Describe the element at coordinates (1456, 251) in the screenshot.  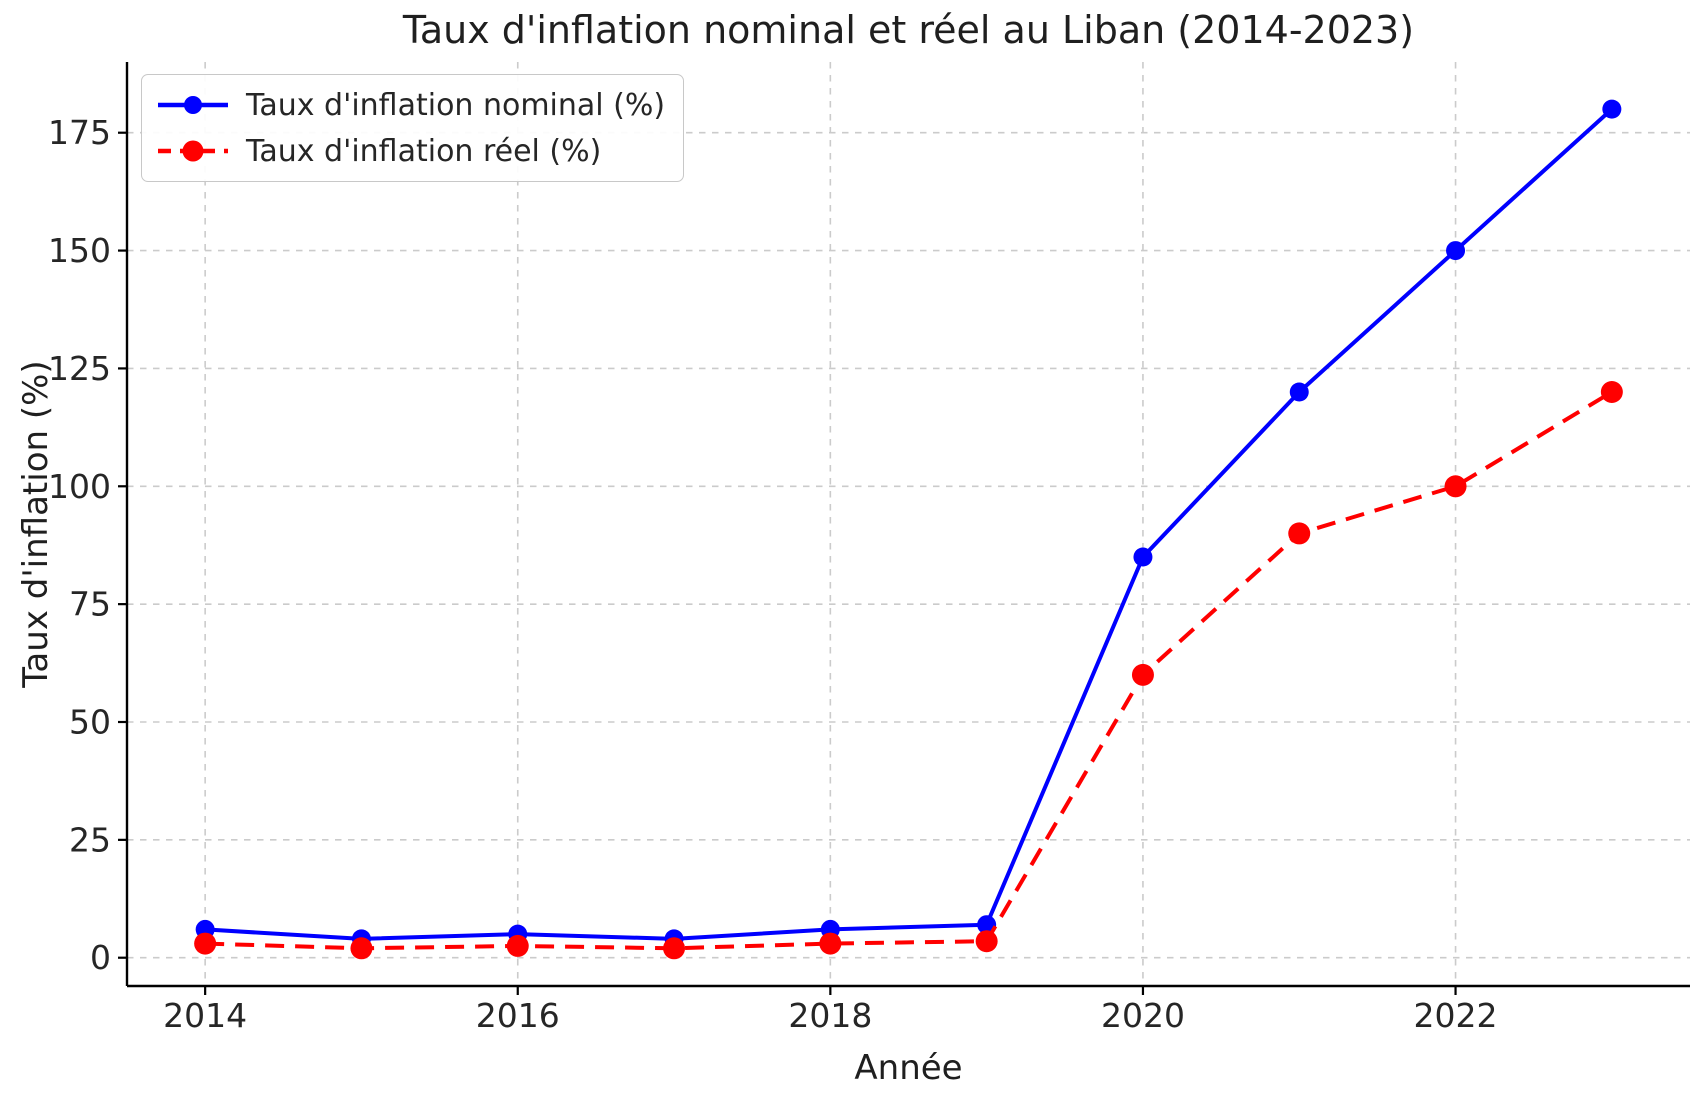
I see `marker-s0-2022` at that location.